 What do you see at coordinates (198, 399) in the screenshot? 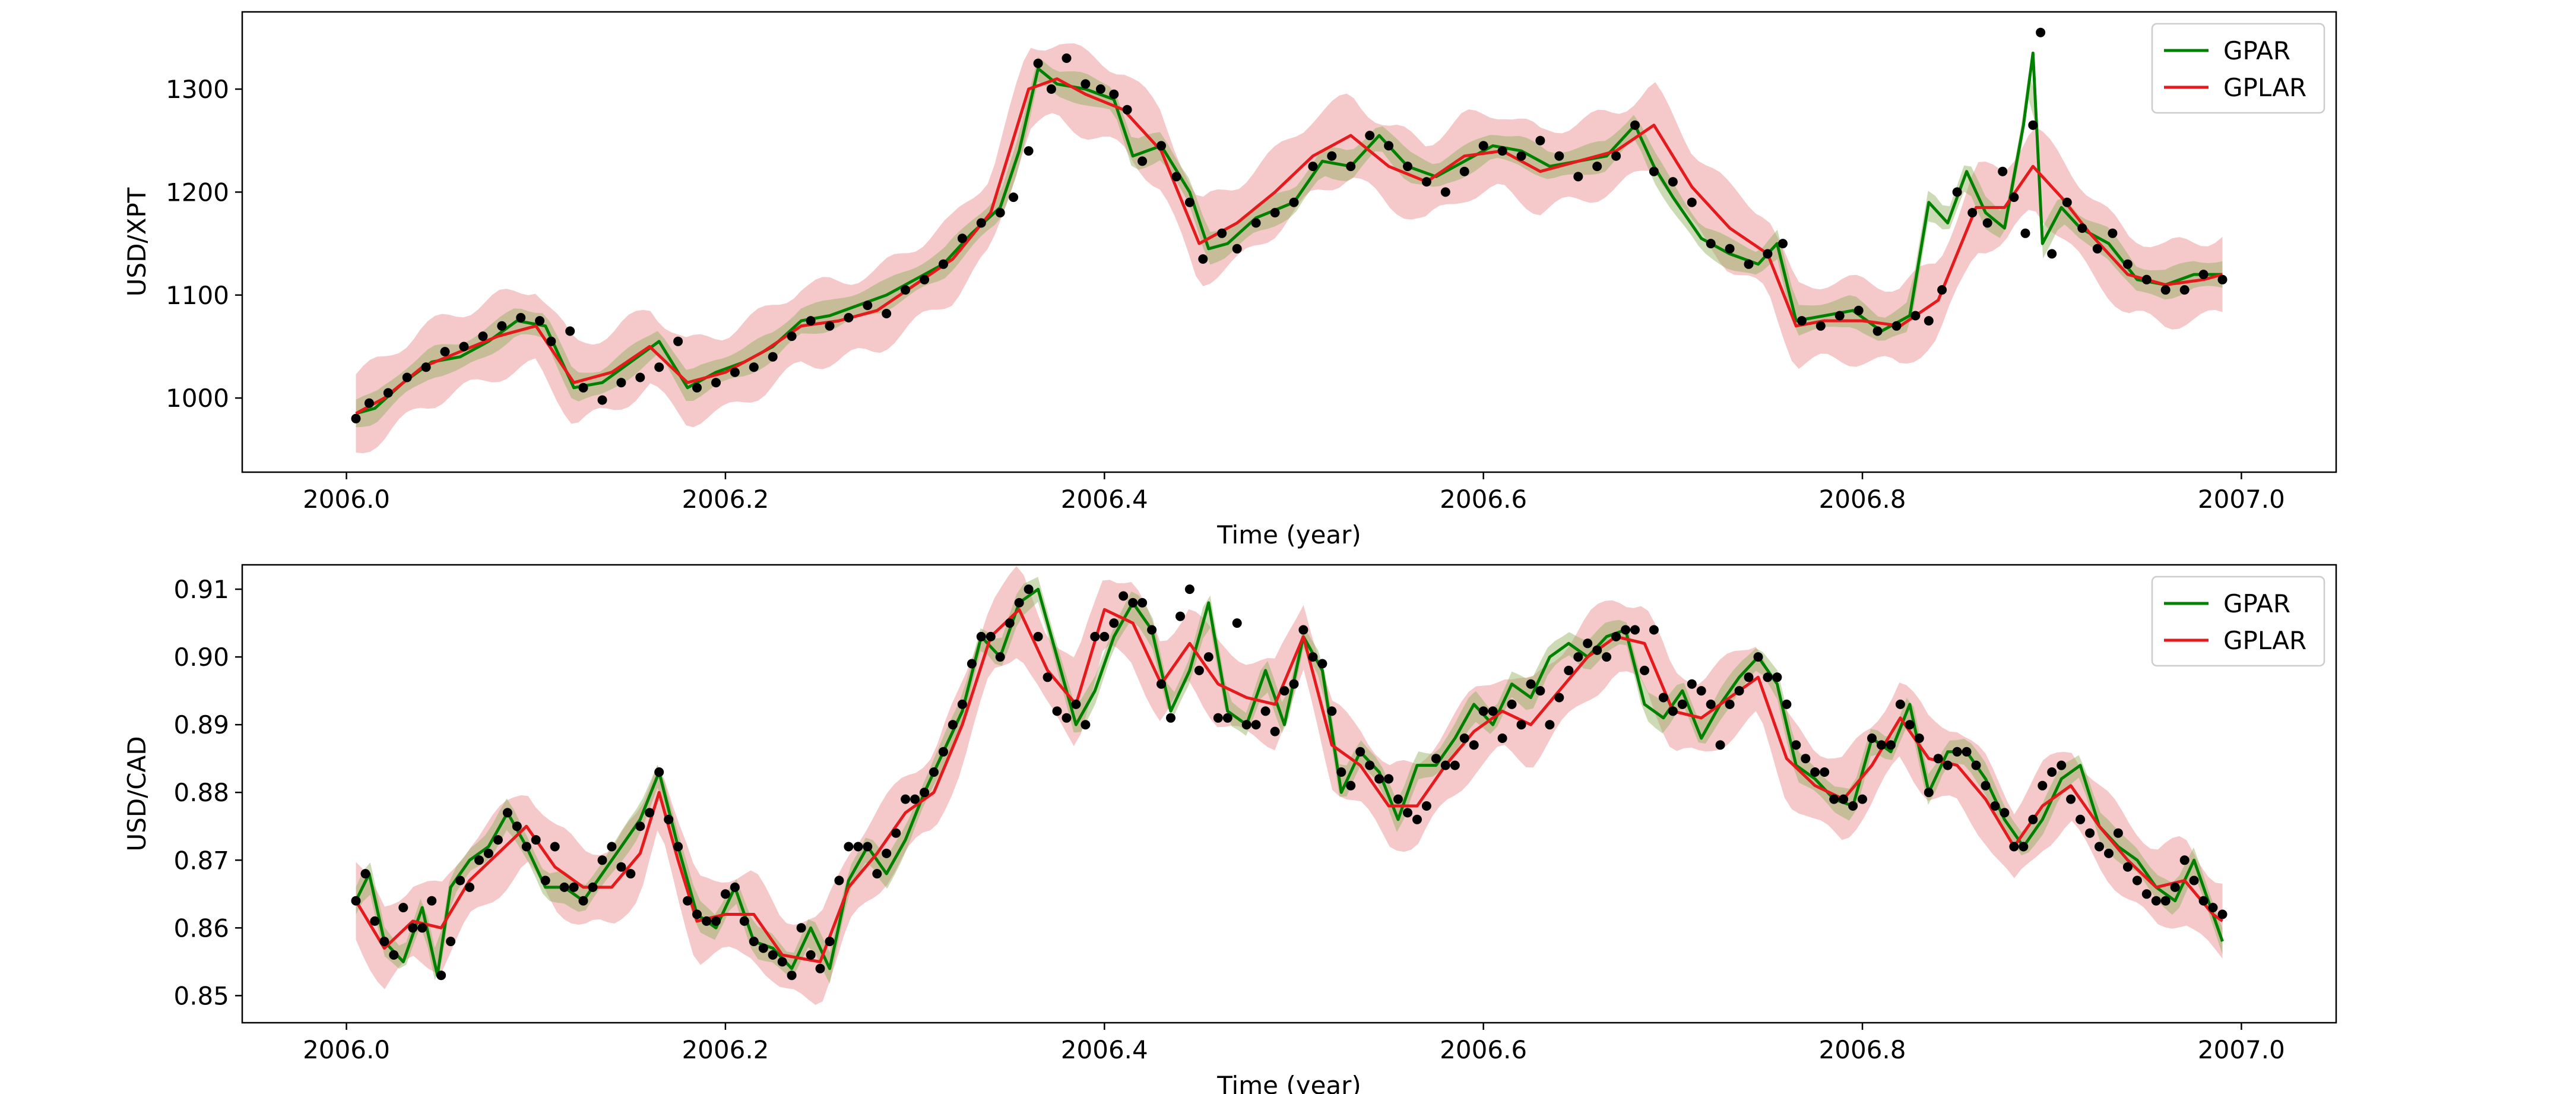
I see `y-tick-label: 1000` at bounding box center [198, 399].